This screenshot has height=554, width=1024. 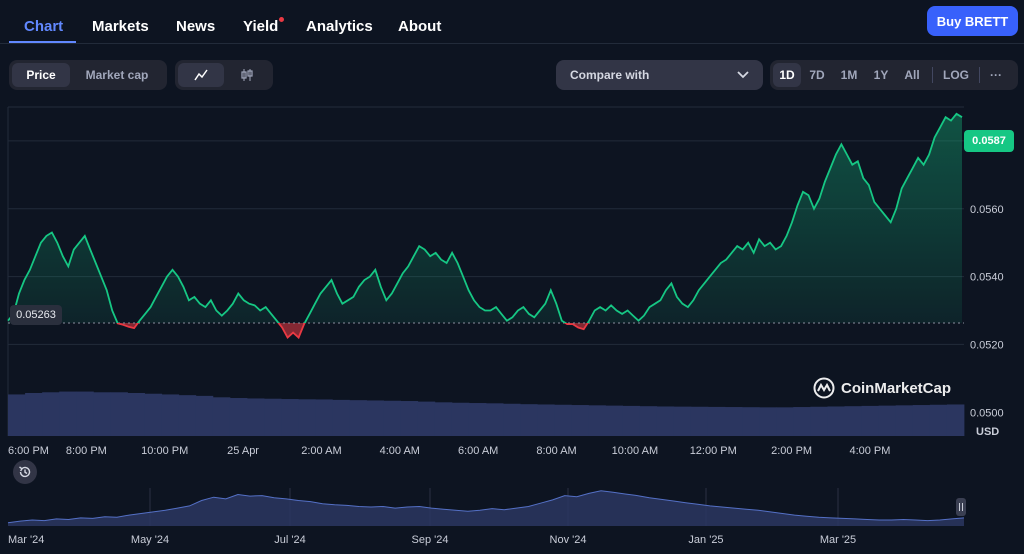 I want to click on navigator-handle, so click(x=961, y=507).